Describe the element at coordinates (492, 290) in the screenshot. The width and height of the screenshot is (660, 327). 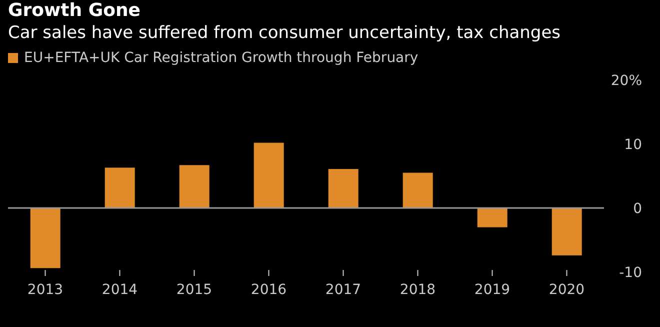
I see `x-tick-label: 2019` at that location.